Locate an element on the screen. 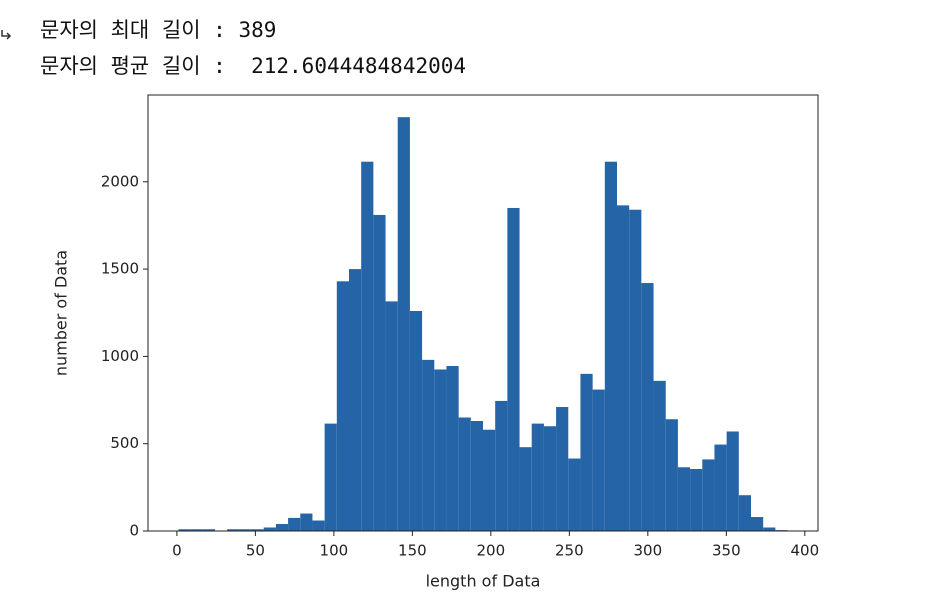 The image size is (952, 610). x-axis-label: length of Data is located at coordinates (483, 581).